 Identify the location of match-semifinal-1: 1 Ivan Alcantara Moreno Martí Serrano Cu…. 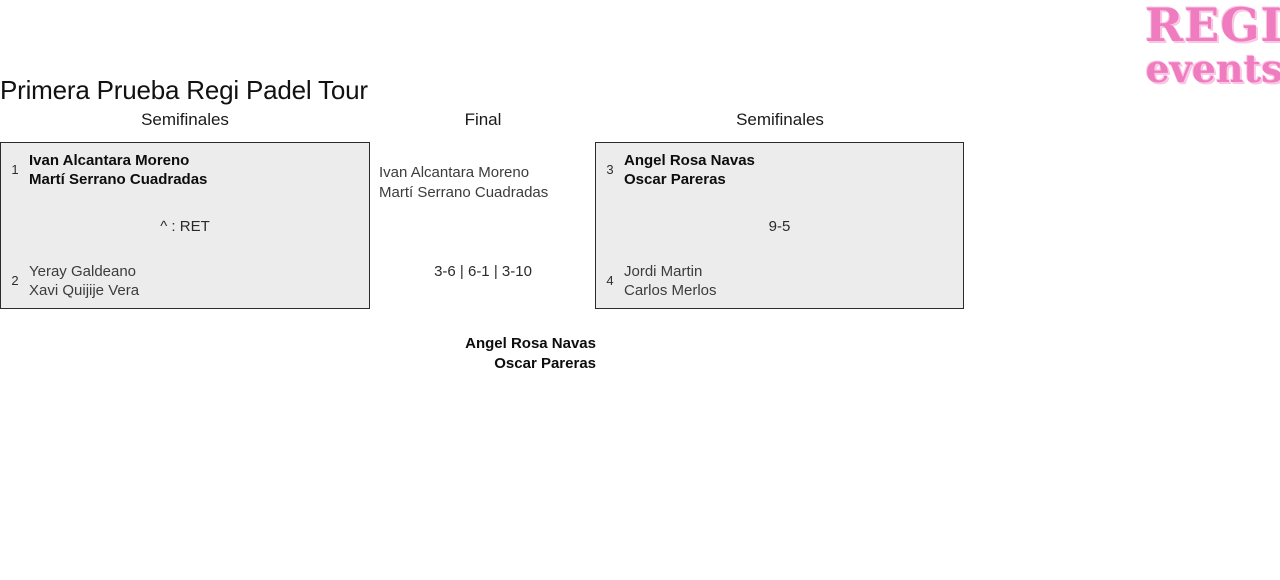
(185, 225).